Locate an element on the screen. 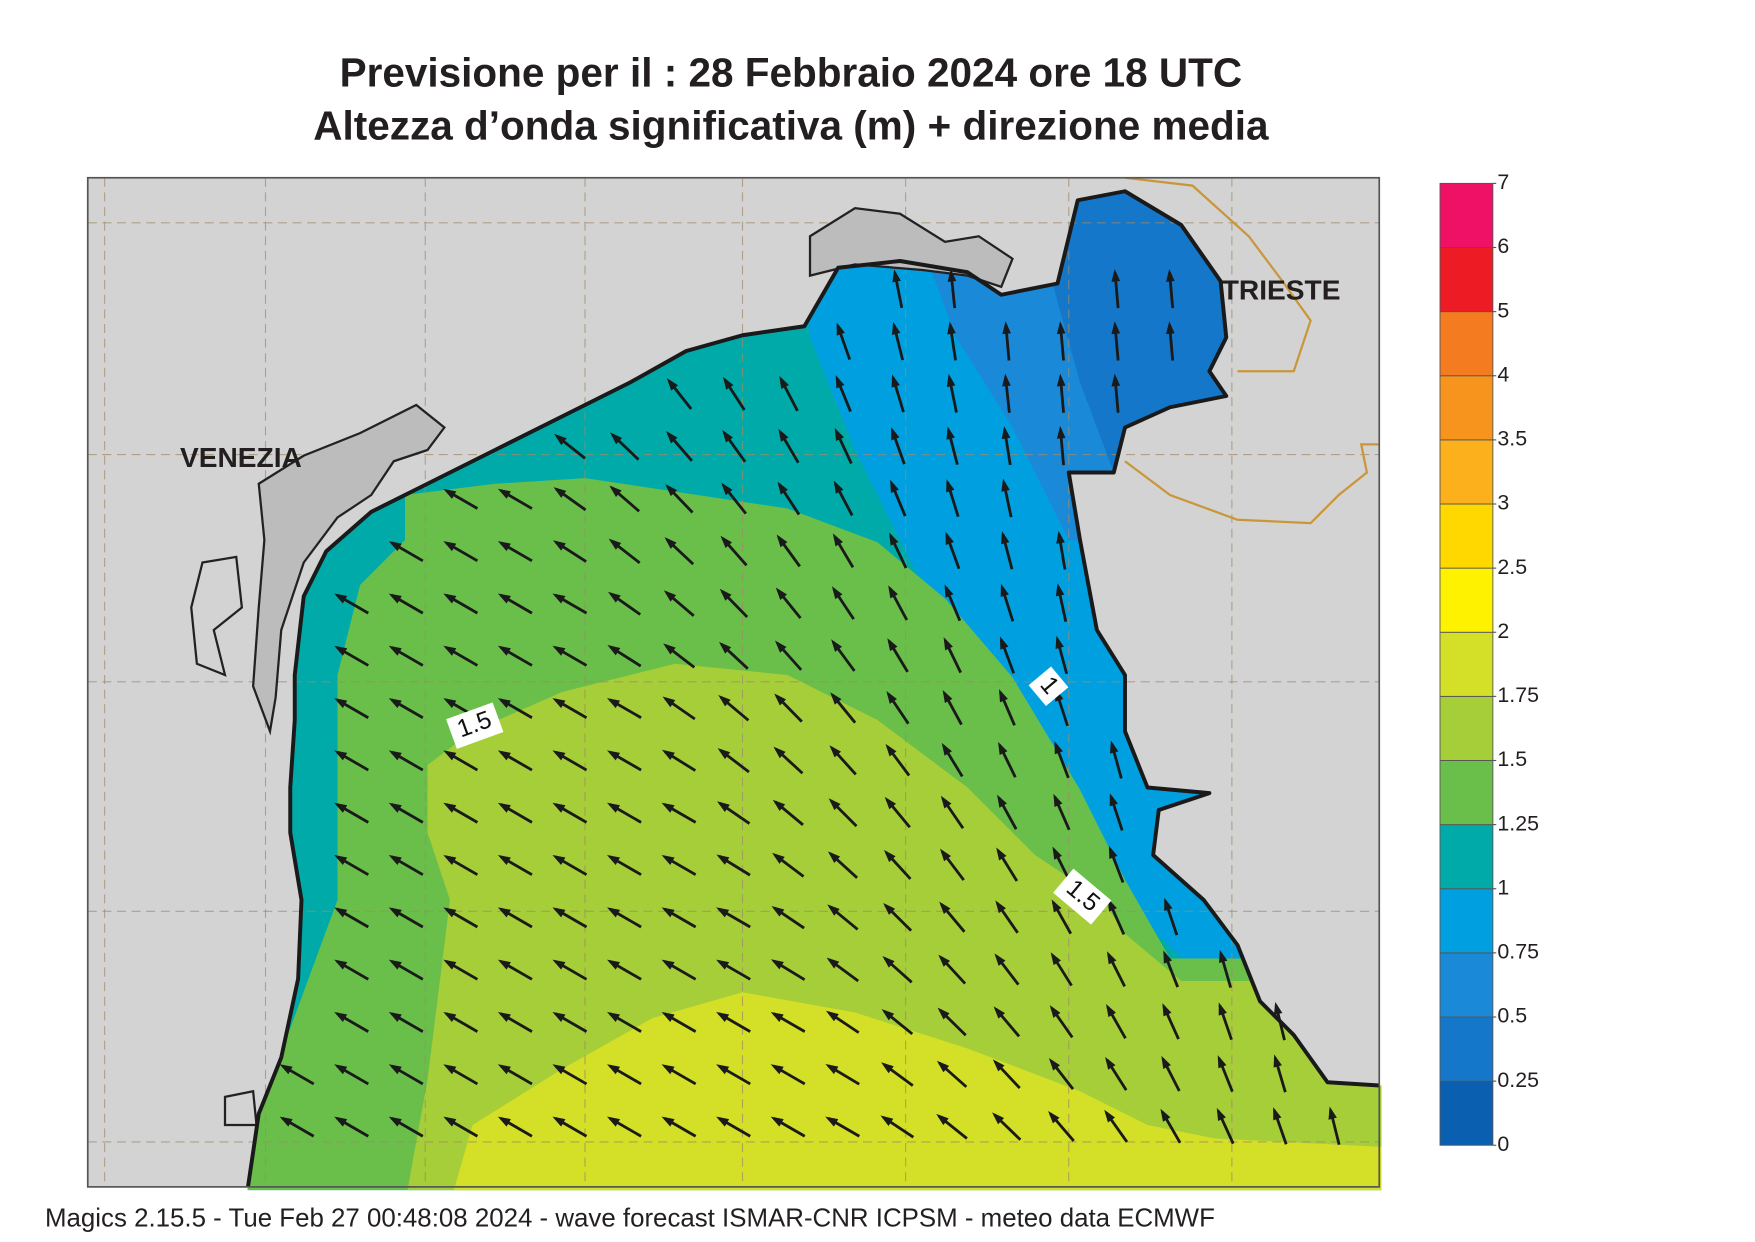 This screenshot has height=1242, width=1755. legend-tick-label: 1.25 is located at coordinates (1518, 823).